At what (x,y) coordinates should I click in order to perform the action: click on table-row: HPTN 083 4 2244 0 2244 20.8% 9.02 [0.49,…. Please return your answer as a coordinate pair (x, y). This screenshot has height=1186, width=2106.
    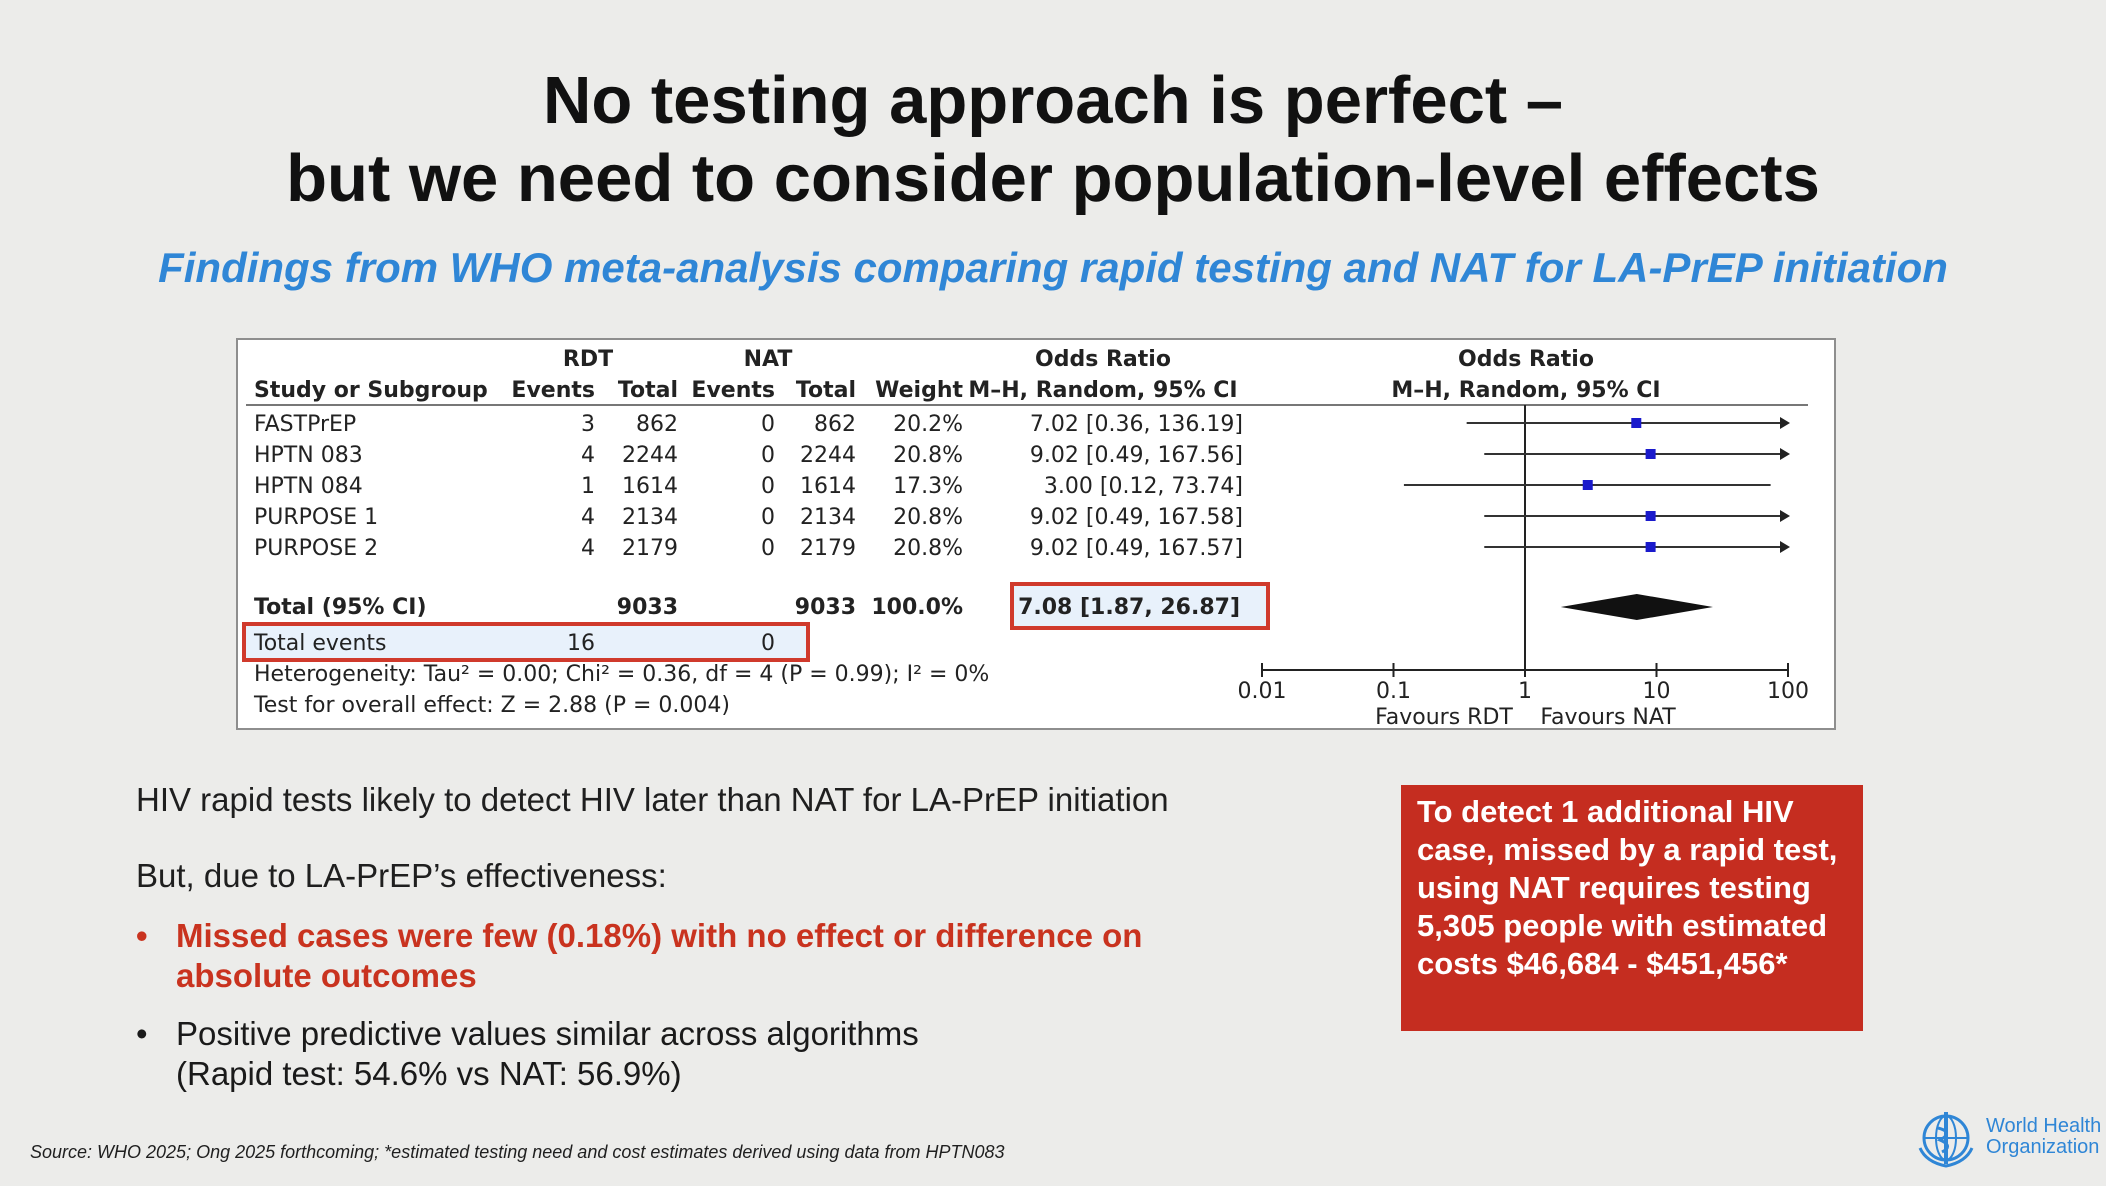
    Looking at the image, I should click on (748, 455).